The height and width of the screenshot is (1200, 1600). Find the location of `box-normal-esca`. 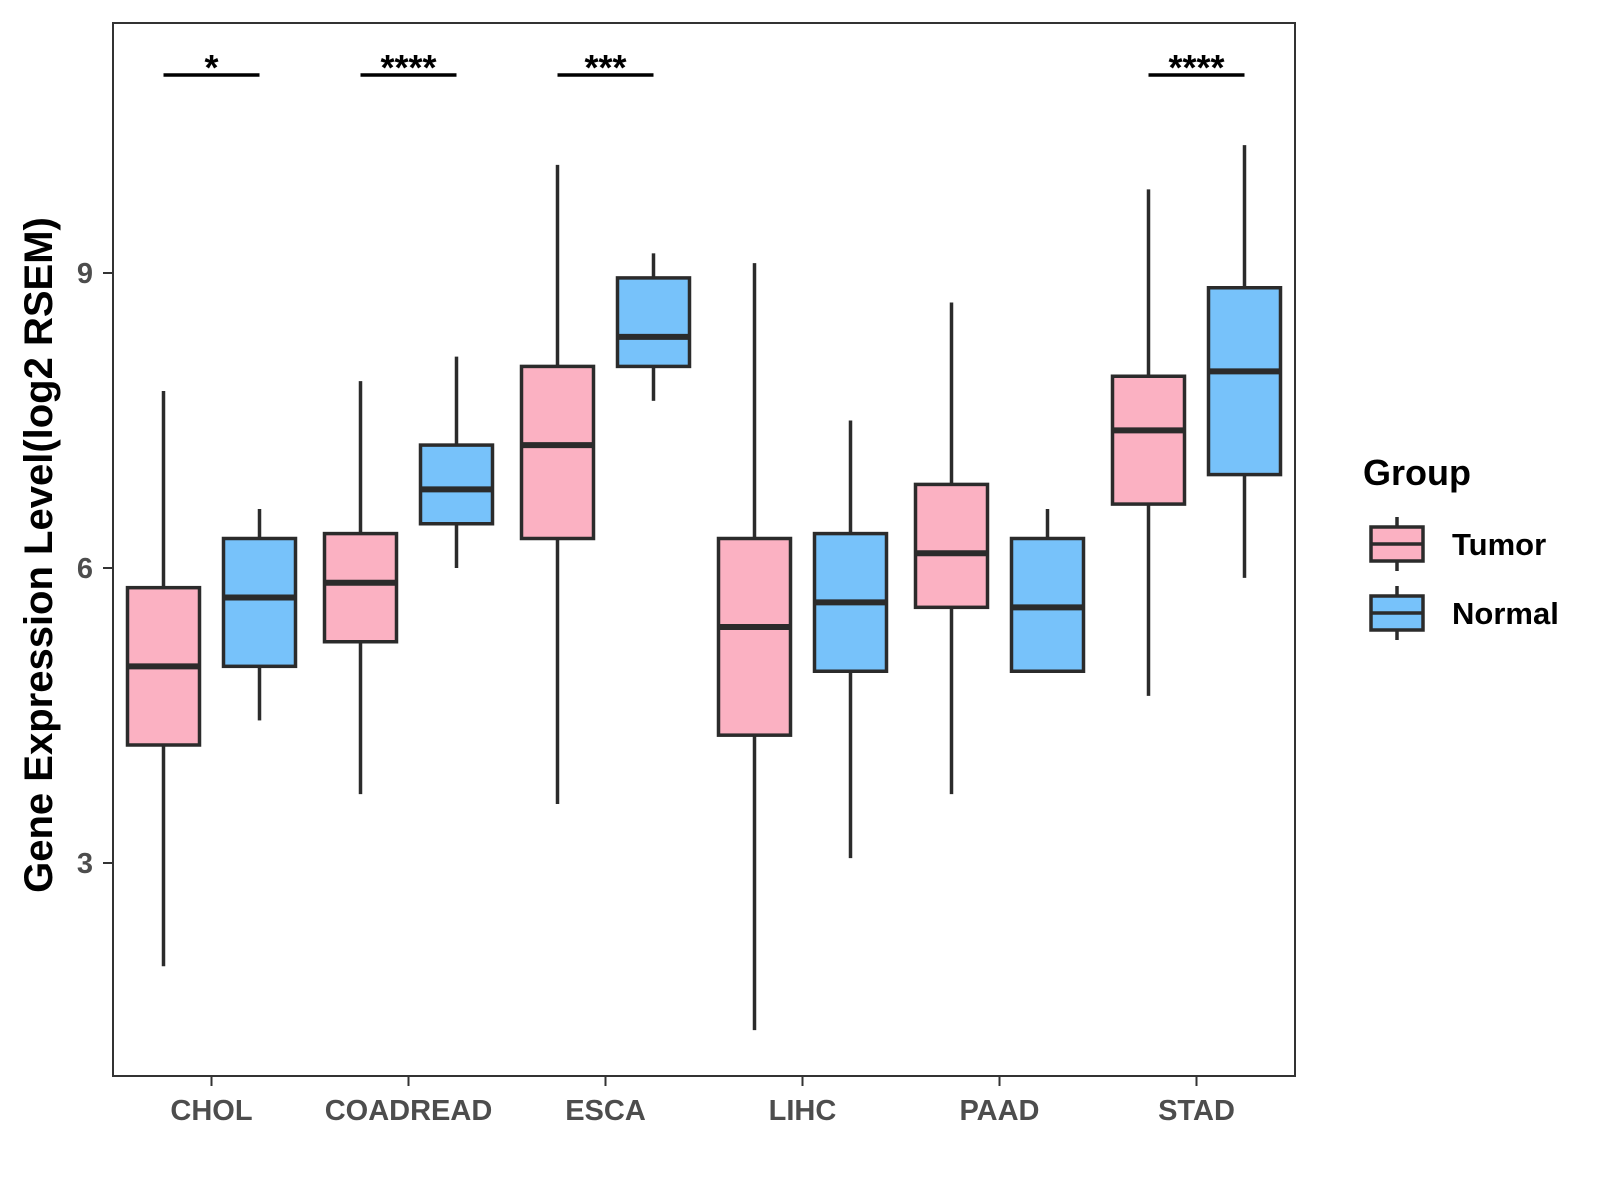

box-normal-esca is located at coordinates (653, 327).